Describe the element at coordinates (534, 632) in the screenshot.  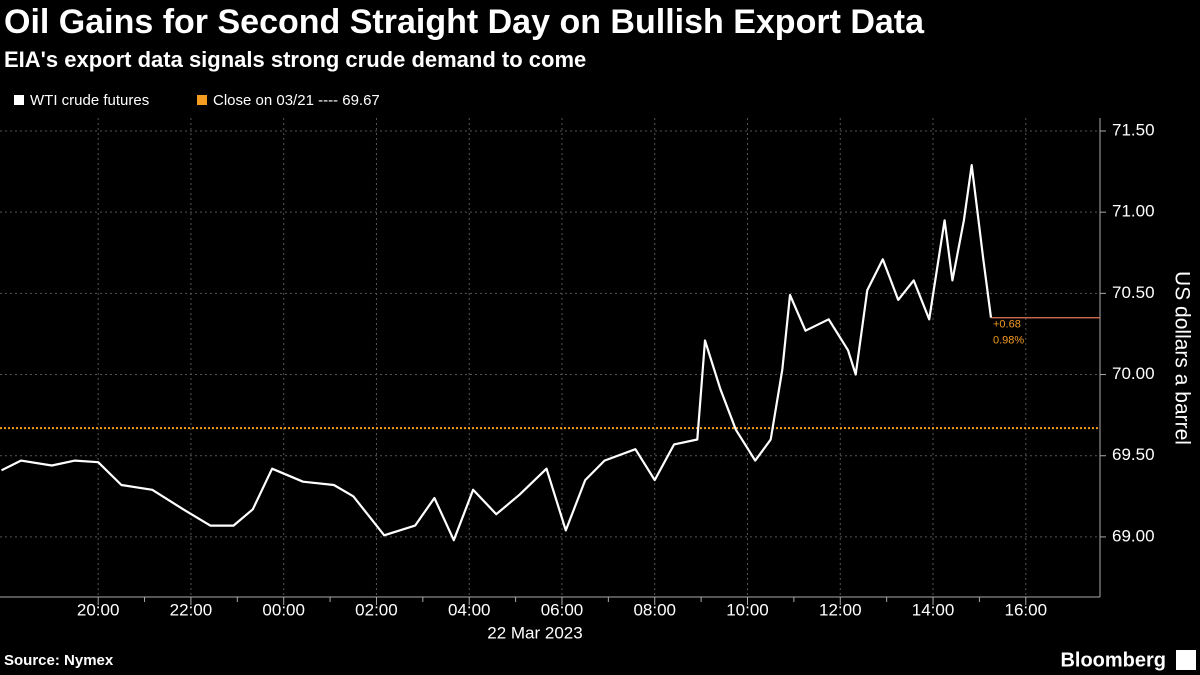
I see `x-axis-date: 22 Mar 2023` at that location.